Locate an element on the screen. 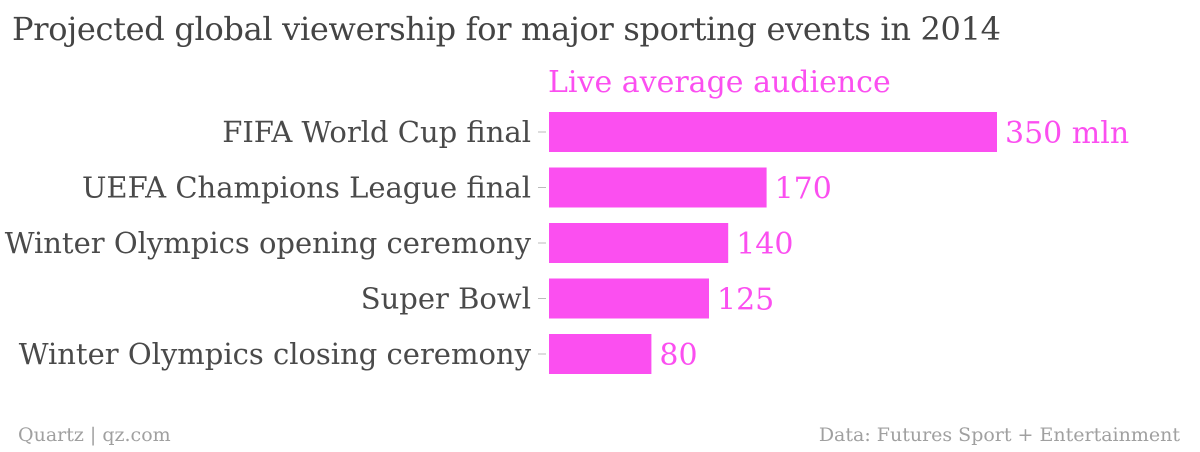 The width and height of the screenshot is (1200, 452). category-label: Winter Olympics closing ceremony is located at coordinates (275, 354).